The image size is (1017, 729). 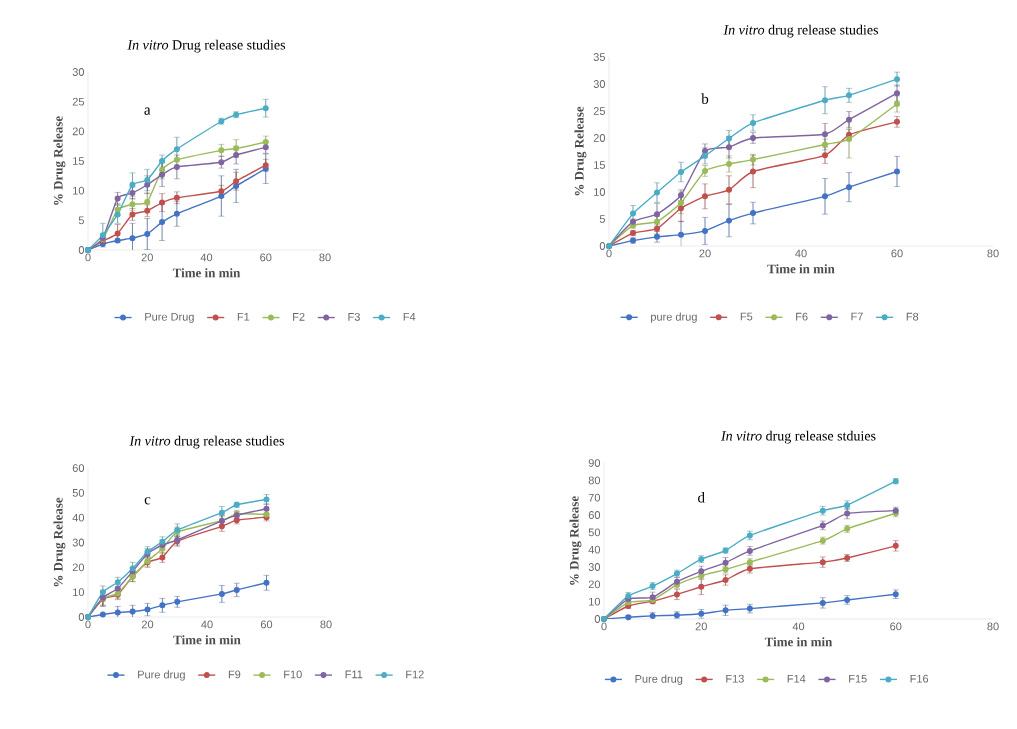 I want to click on legend-label: F9, so click(x=234, y=674).